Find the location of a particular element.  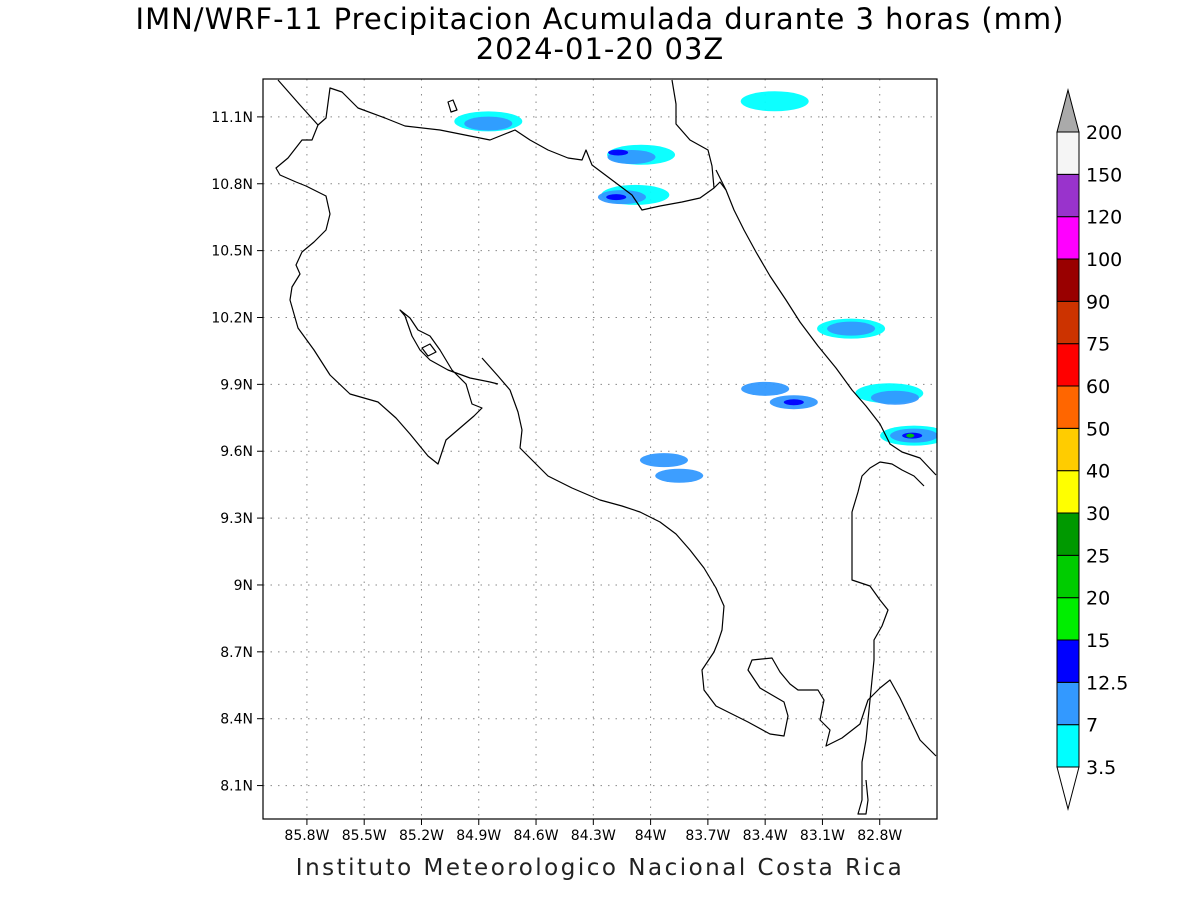

y-tick-label: 9N is located at coordinates (243, 586).